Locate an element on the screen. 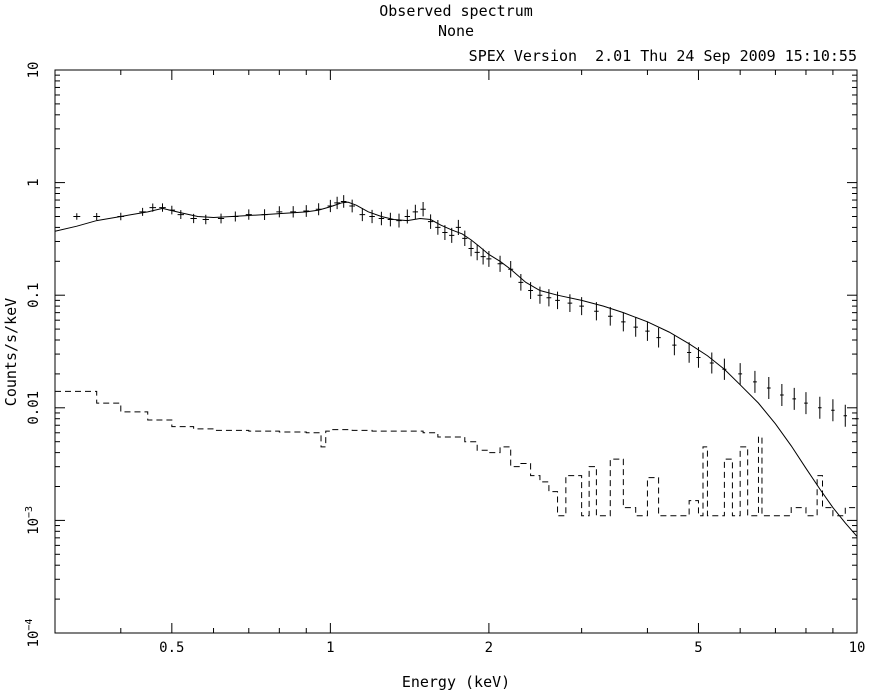 The width and height of the screenshot is (869, 694). y-axis-label: Counts/s/keV is located at coordinates (11, 352).